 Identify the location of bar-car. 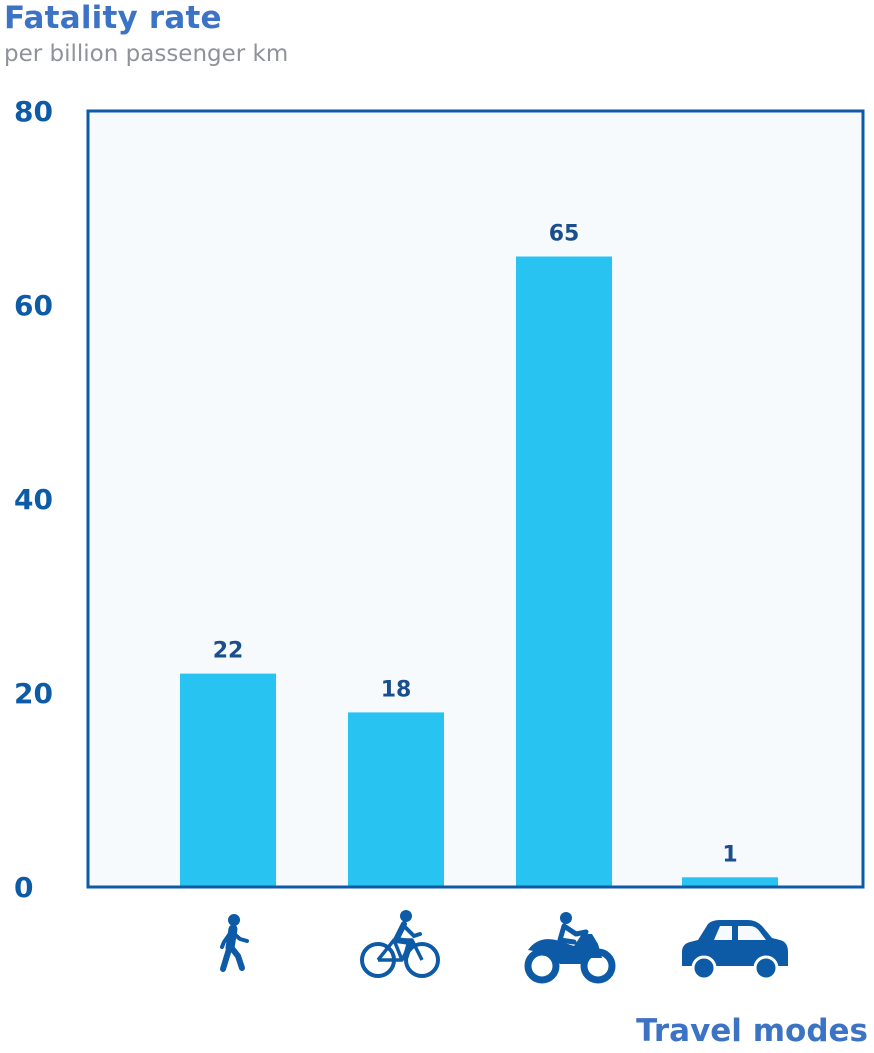
(730, 882).